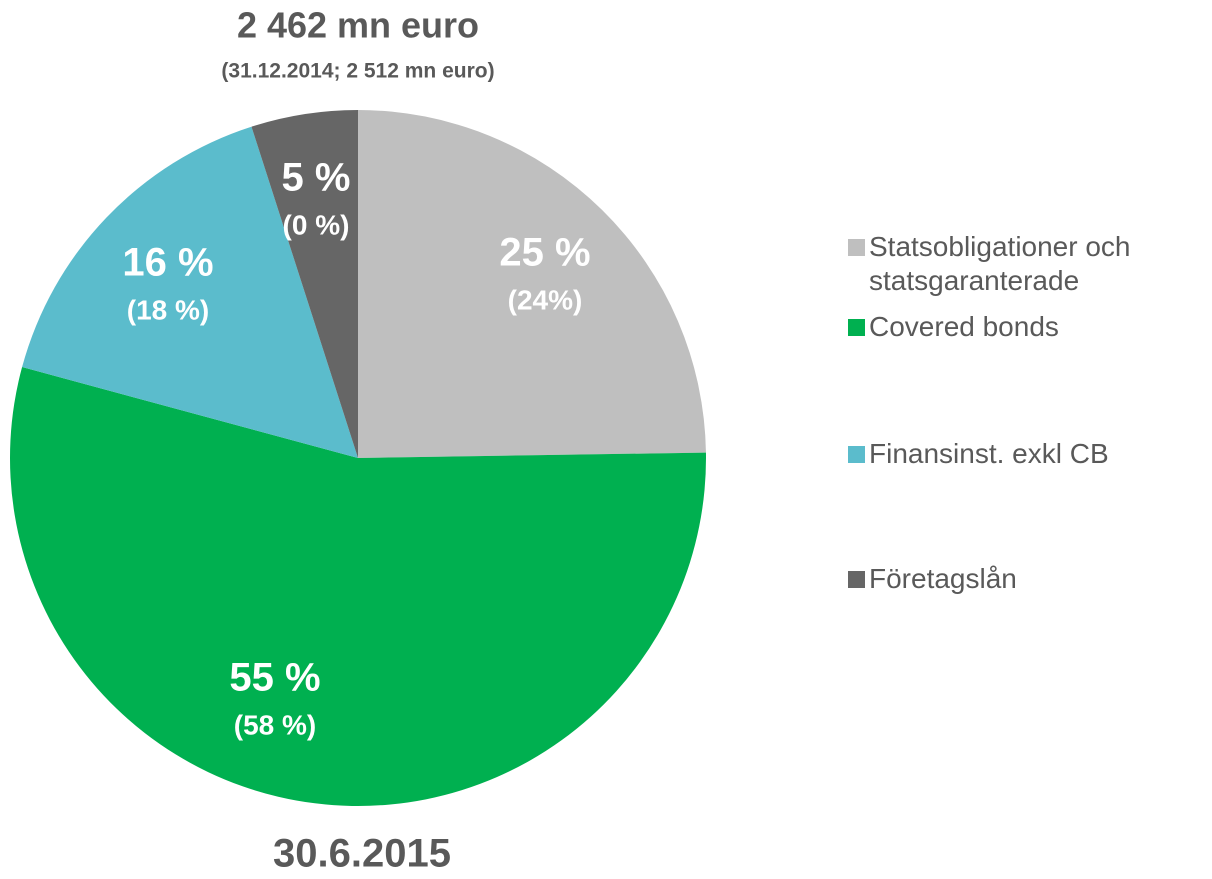 Image resolution: width=1212 pixels, height=879 pixels. I want to click on legend-label: Finansinst. exkl CB, so click(989, 453).